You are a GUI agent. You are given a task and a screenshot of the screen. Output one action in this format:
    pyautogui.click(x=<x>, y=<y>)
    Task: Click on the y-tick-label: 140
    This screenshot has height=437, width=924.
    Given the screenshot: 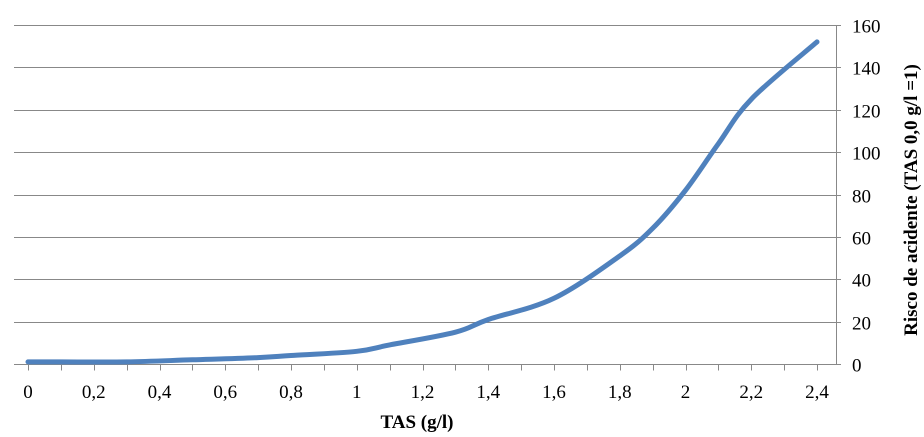 What is the action you would take?
    pyautogui.click(x=866, y=69)
    